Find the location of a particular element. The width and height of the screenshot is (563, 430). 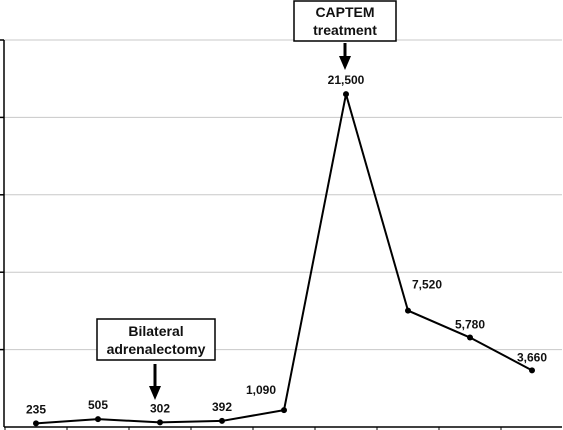

annotation-line-2: adrenalectomy is located at coordinates (156, 349).